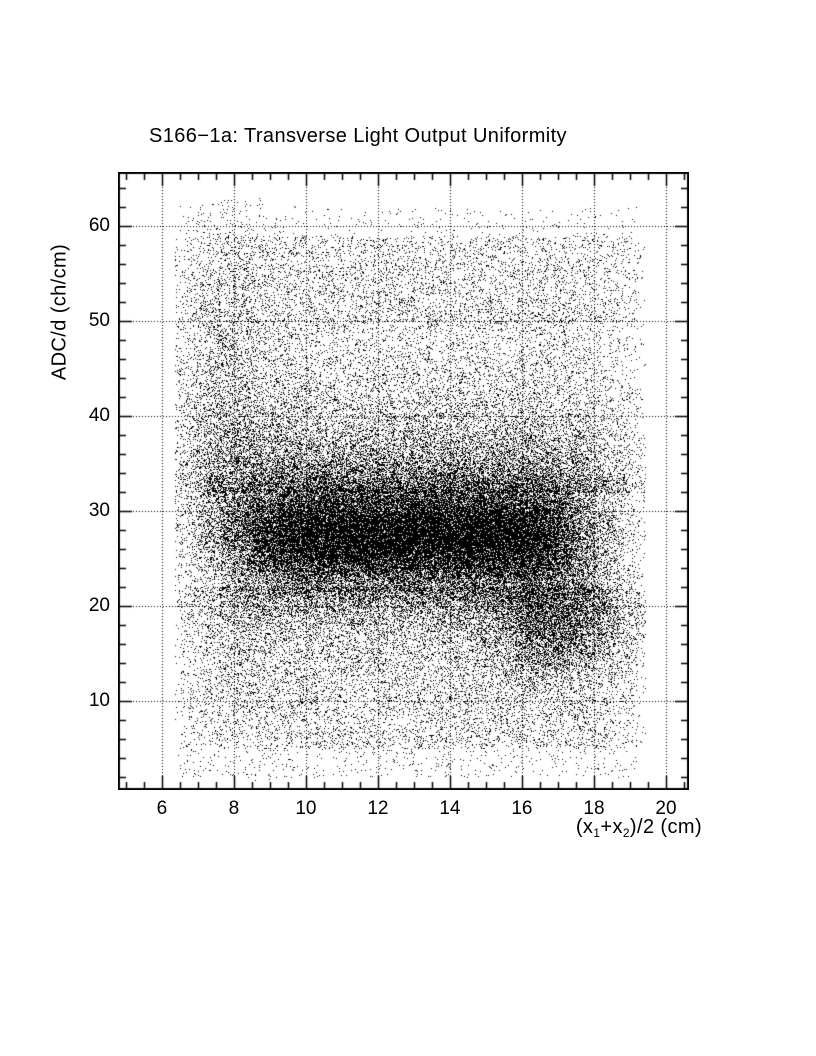 The image size is (816, 1056). I want to click on y-tick-label-20: 20, so click(99, 605).